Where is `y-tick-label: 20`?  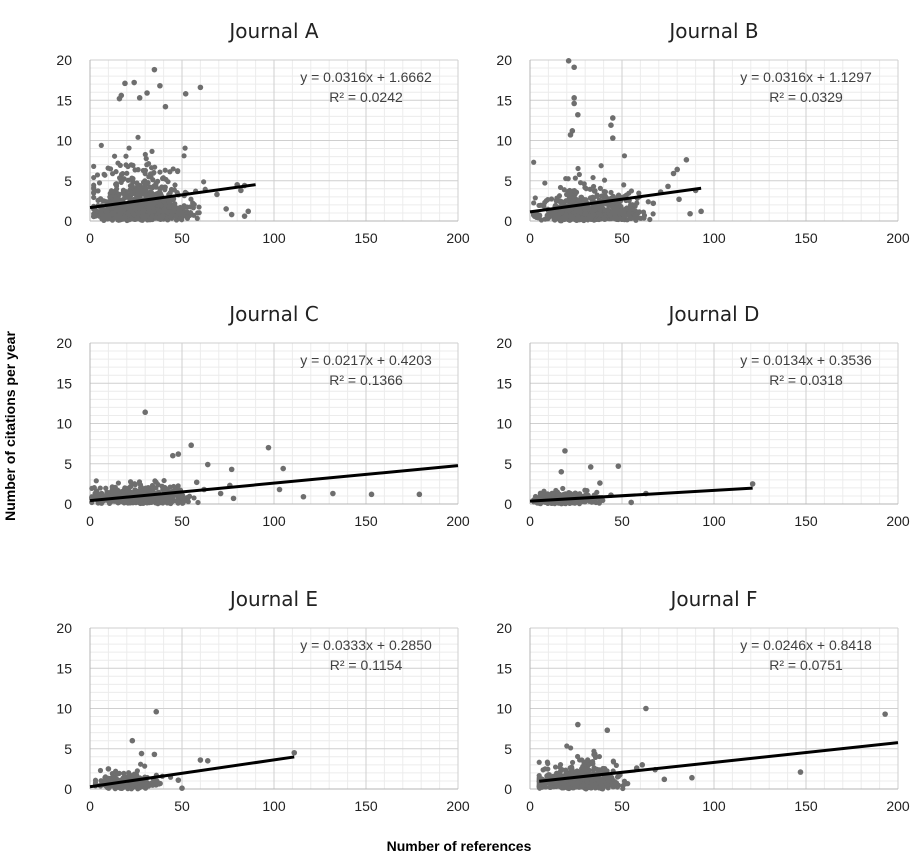 y-tick-label: 20 is located at coordinates (64, 628).